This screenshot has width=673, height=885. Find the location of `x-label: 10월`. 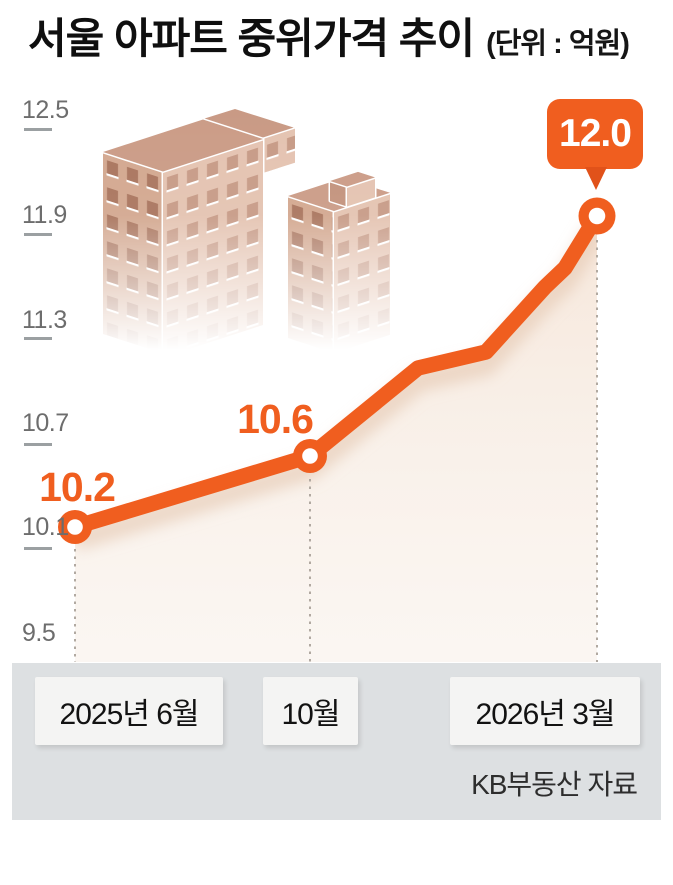

x-label: 10월 is located at coordinates (311, 714).